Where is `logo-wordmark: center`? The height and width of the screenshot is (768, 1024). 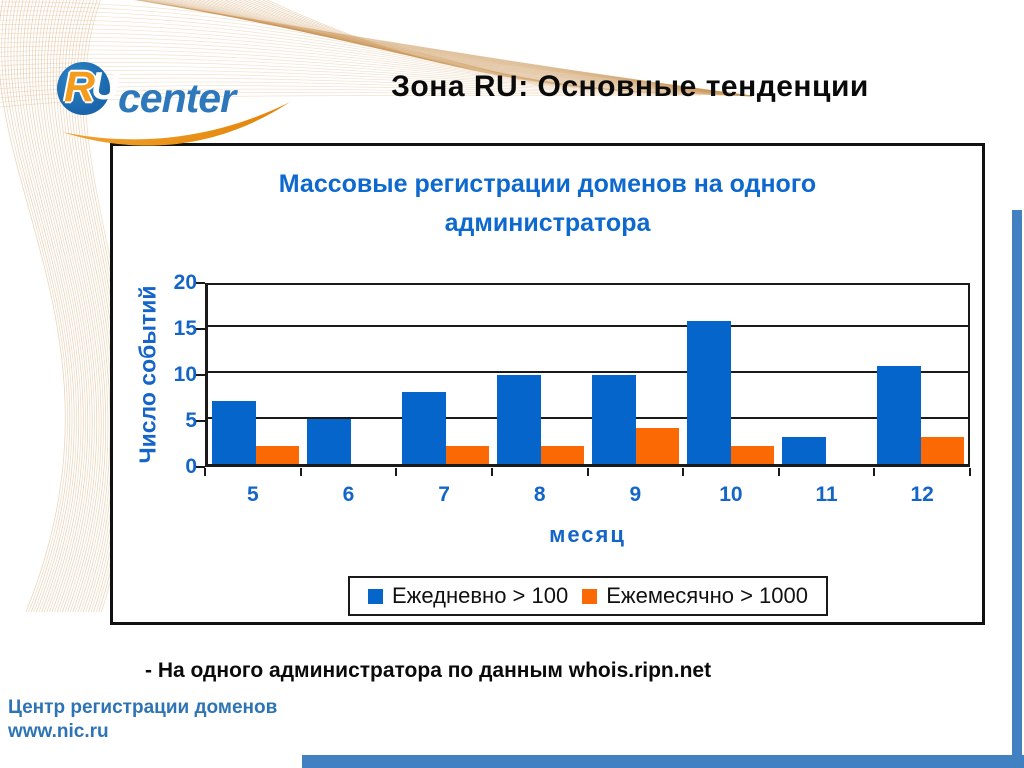
logo-wordmark: center is located at coordinates (177, 98).